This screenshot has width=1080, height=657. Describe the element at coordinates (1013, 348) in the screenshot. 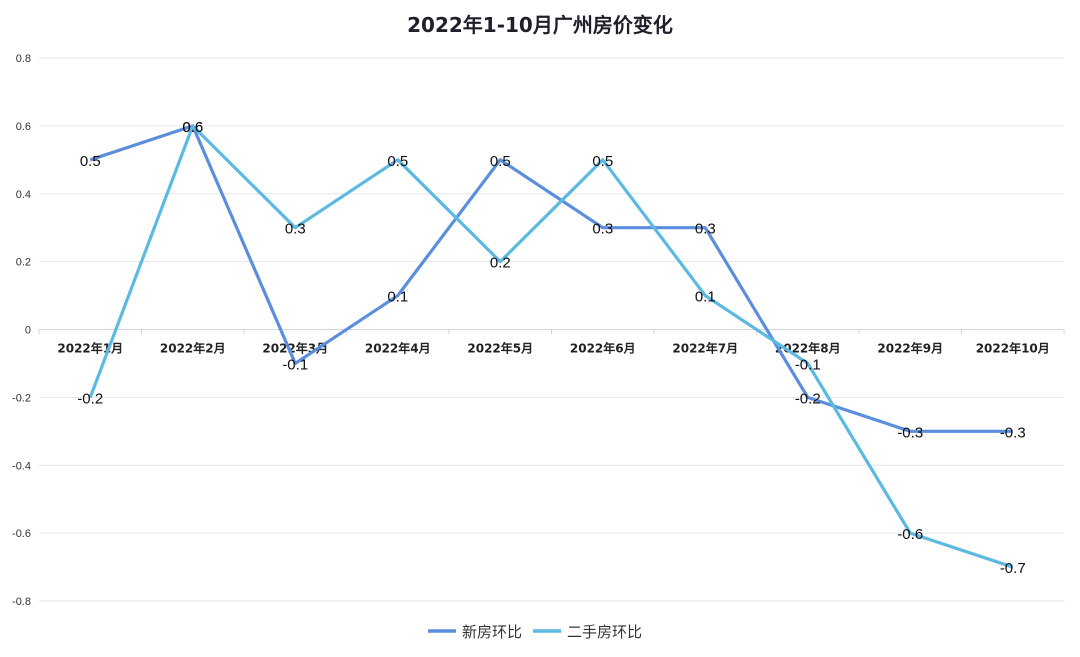

I see `x-tick-label: 2022年10月` at that location.